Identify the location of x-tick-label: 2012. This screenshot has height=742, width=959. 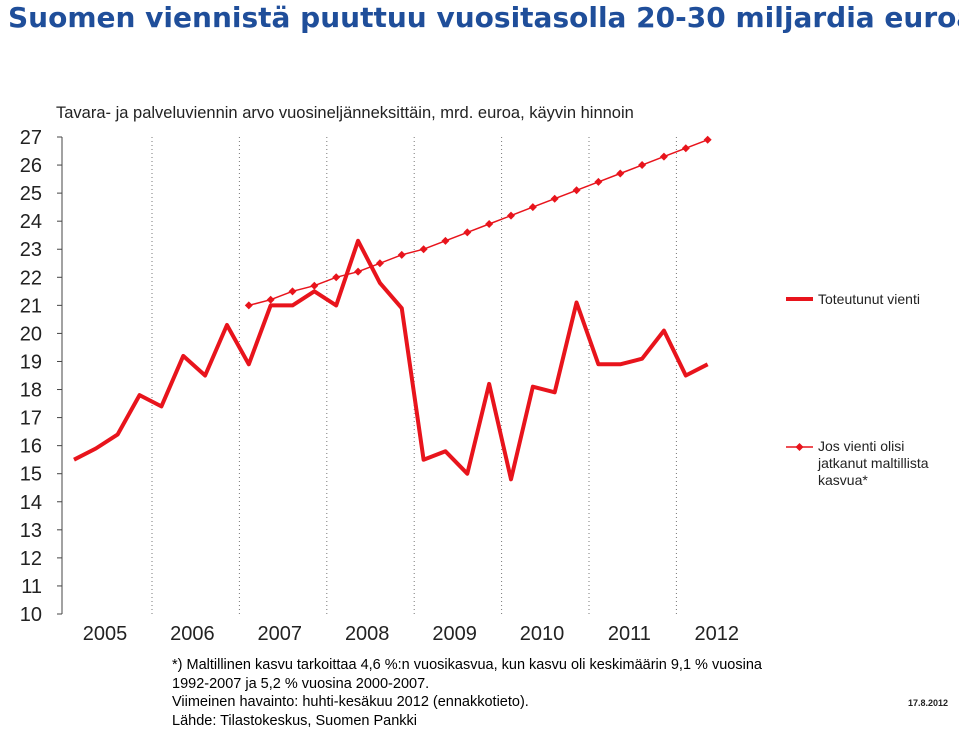
(717, 634).